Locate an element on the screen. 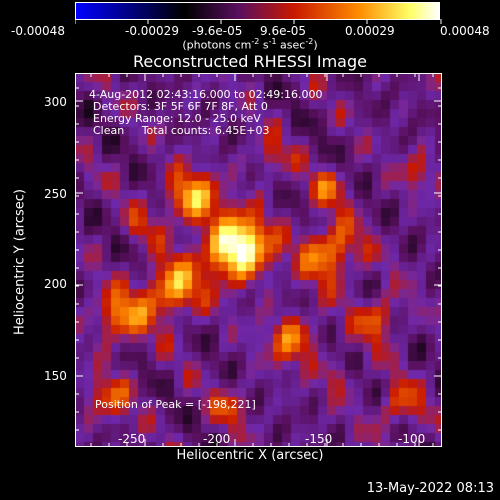 Image resolution: width=500 pixels, height=500 pixels. colorbar-gradient is located at coordinates (257, 11).